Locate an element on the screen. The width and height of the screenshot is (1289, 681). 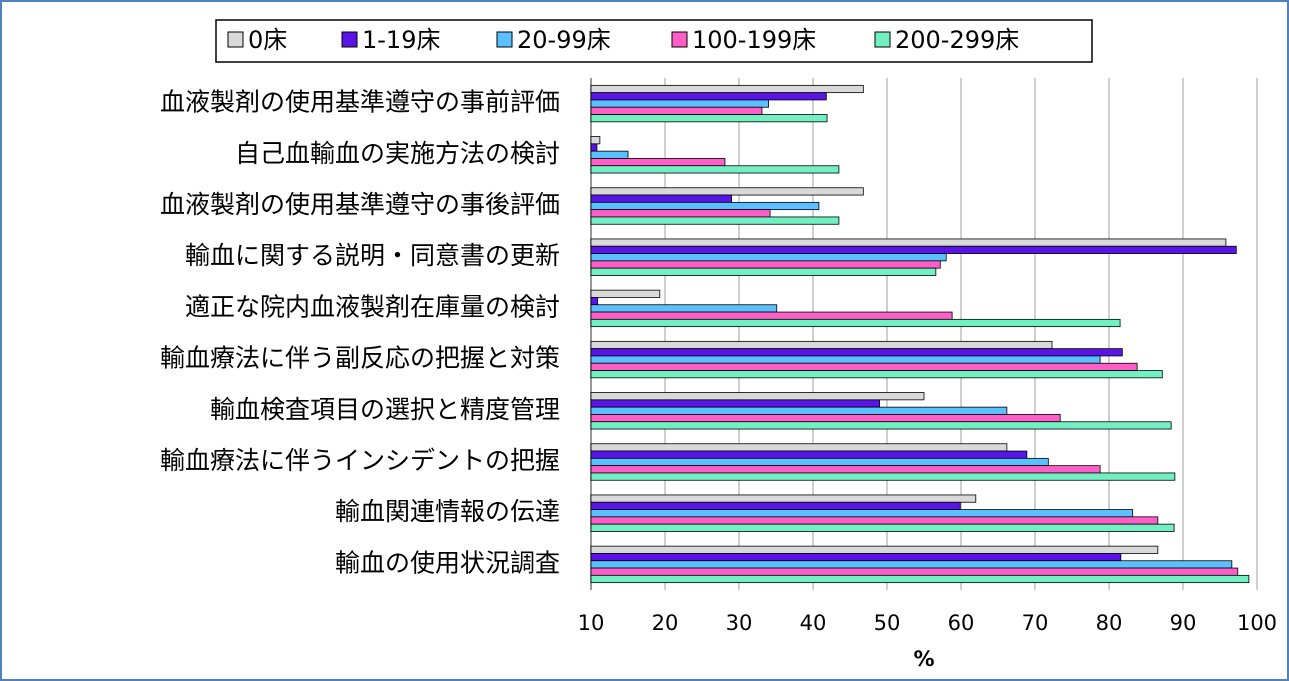
y-tick-label: 血液製剤の使用基準遵守の事後評価 is located at coordinates (360, 204).